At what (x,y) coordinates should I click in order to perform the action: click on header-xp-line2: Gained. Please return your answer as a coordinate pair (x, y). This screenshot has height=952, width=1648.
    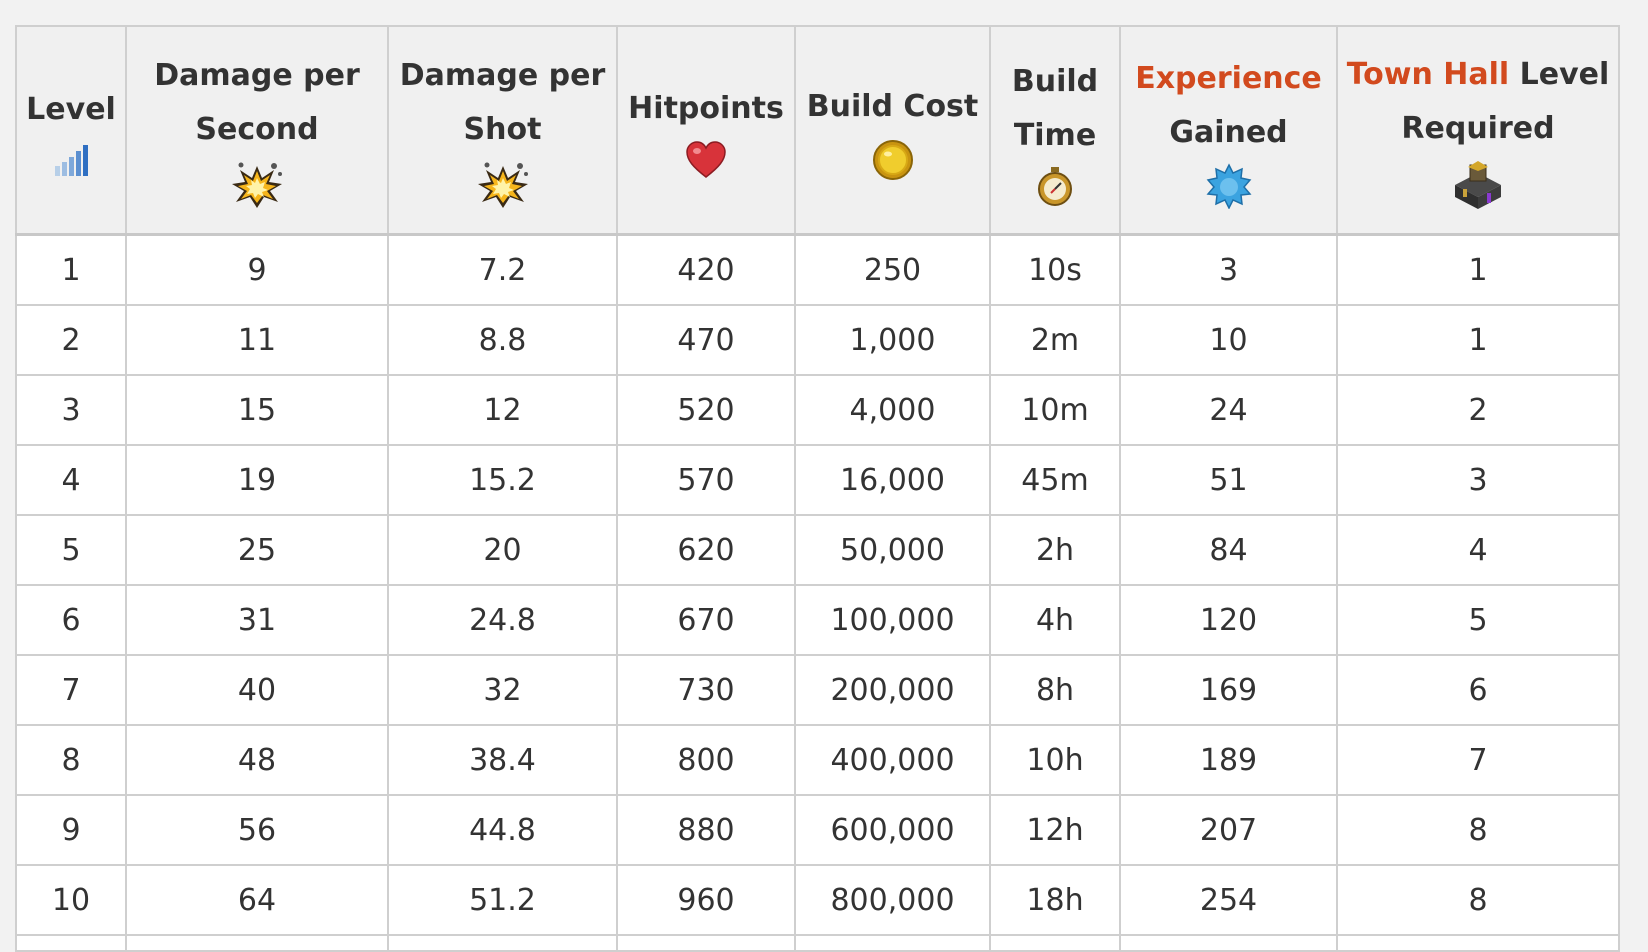
    Looking at the image, I should click on (1228, 132).